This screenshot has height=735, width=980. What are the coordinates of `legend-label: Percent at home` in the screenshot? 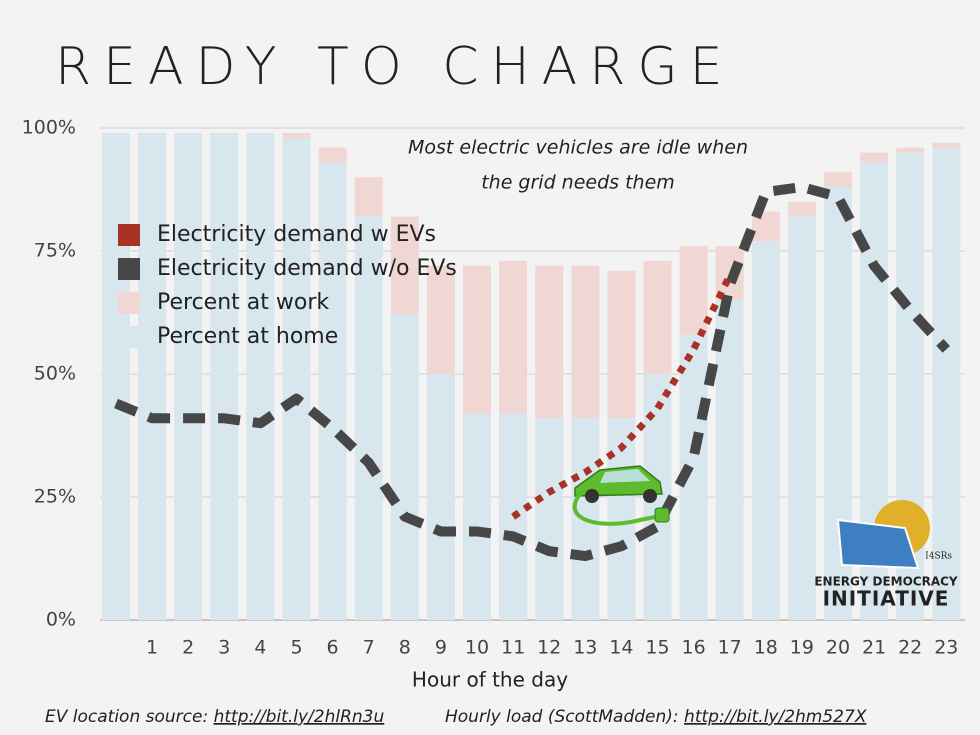 It's located at (247, 336).